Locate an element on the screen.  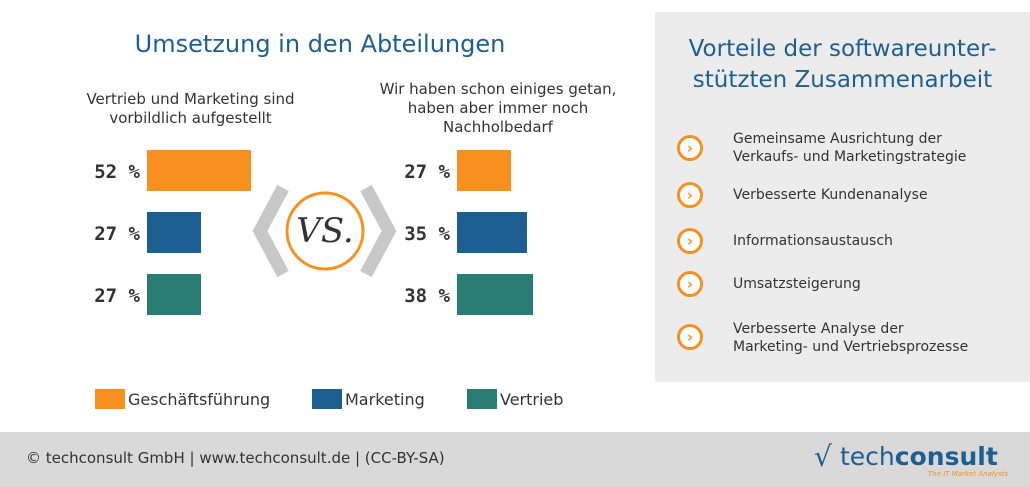
list-item-line: Informationsaustausch is located at coordinates (813, 241).